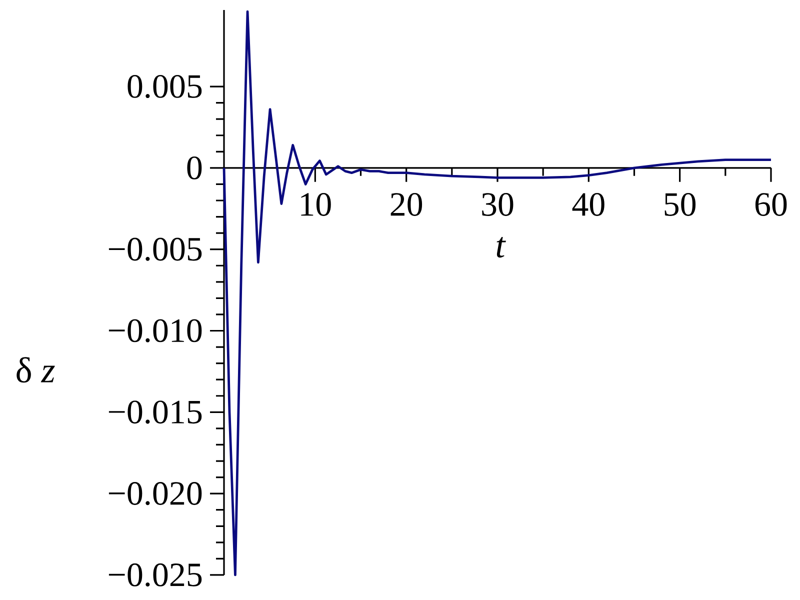 The image size is (800, 600). I want to click on y-tick-label: −0.005, so click(155, 249).